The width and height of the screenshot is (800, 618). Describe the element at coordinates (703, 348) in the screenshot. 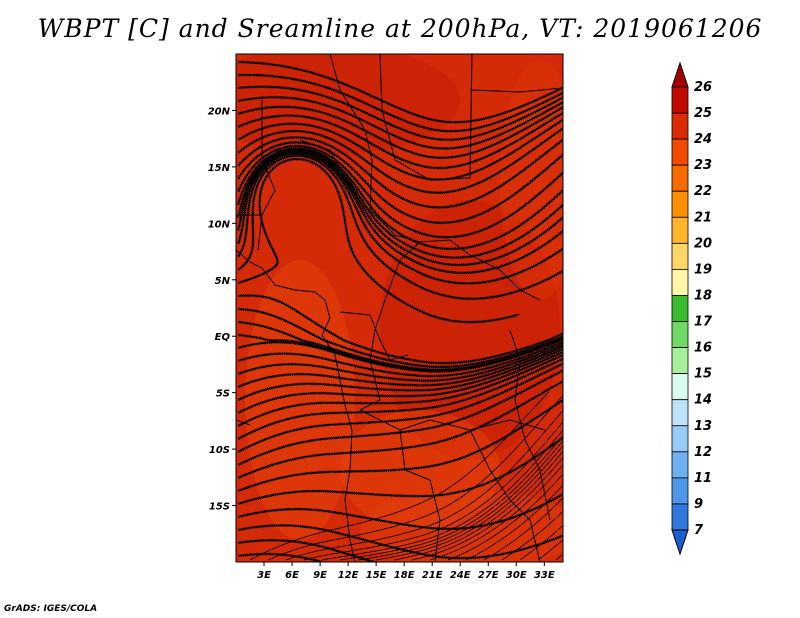

I see `colorbar-level-label: 16` at that location.